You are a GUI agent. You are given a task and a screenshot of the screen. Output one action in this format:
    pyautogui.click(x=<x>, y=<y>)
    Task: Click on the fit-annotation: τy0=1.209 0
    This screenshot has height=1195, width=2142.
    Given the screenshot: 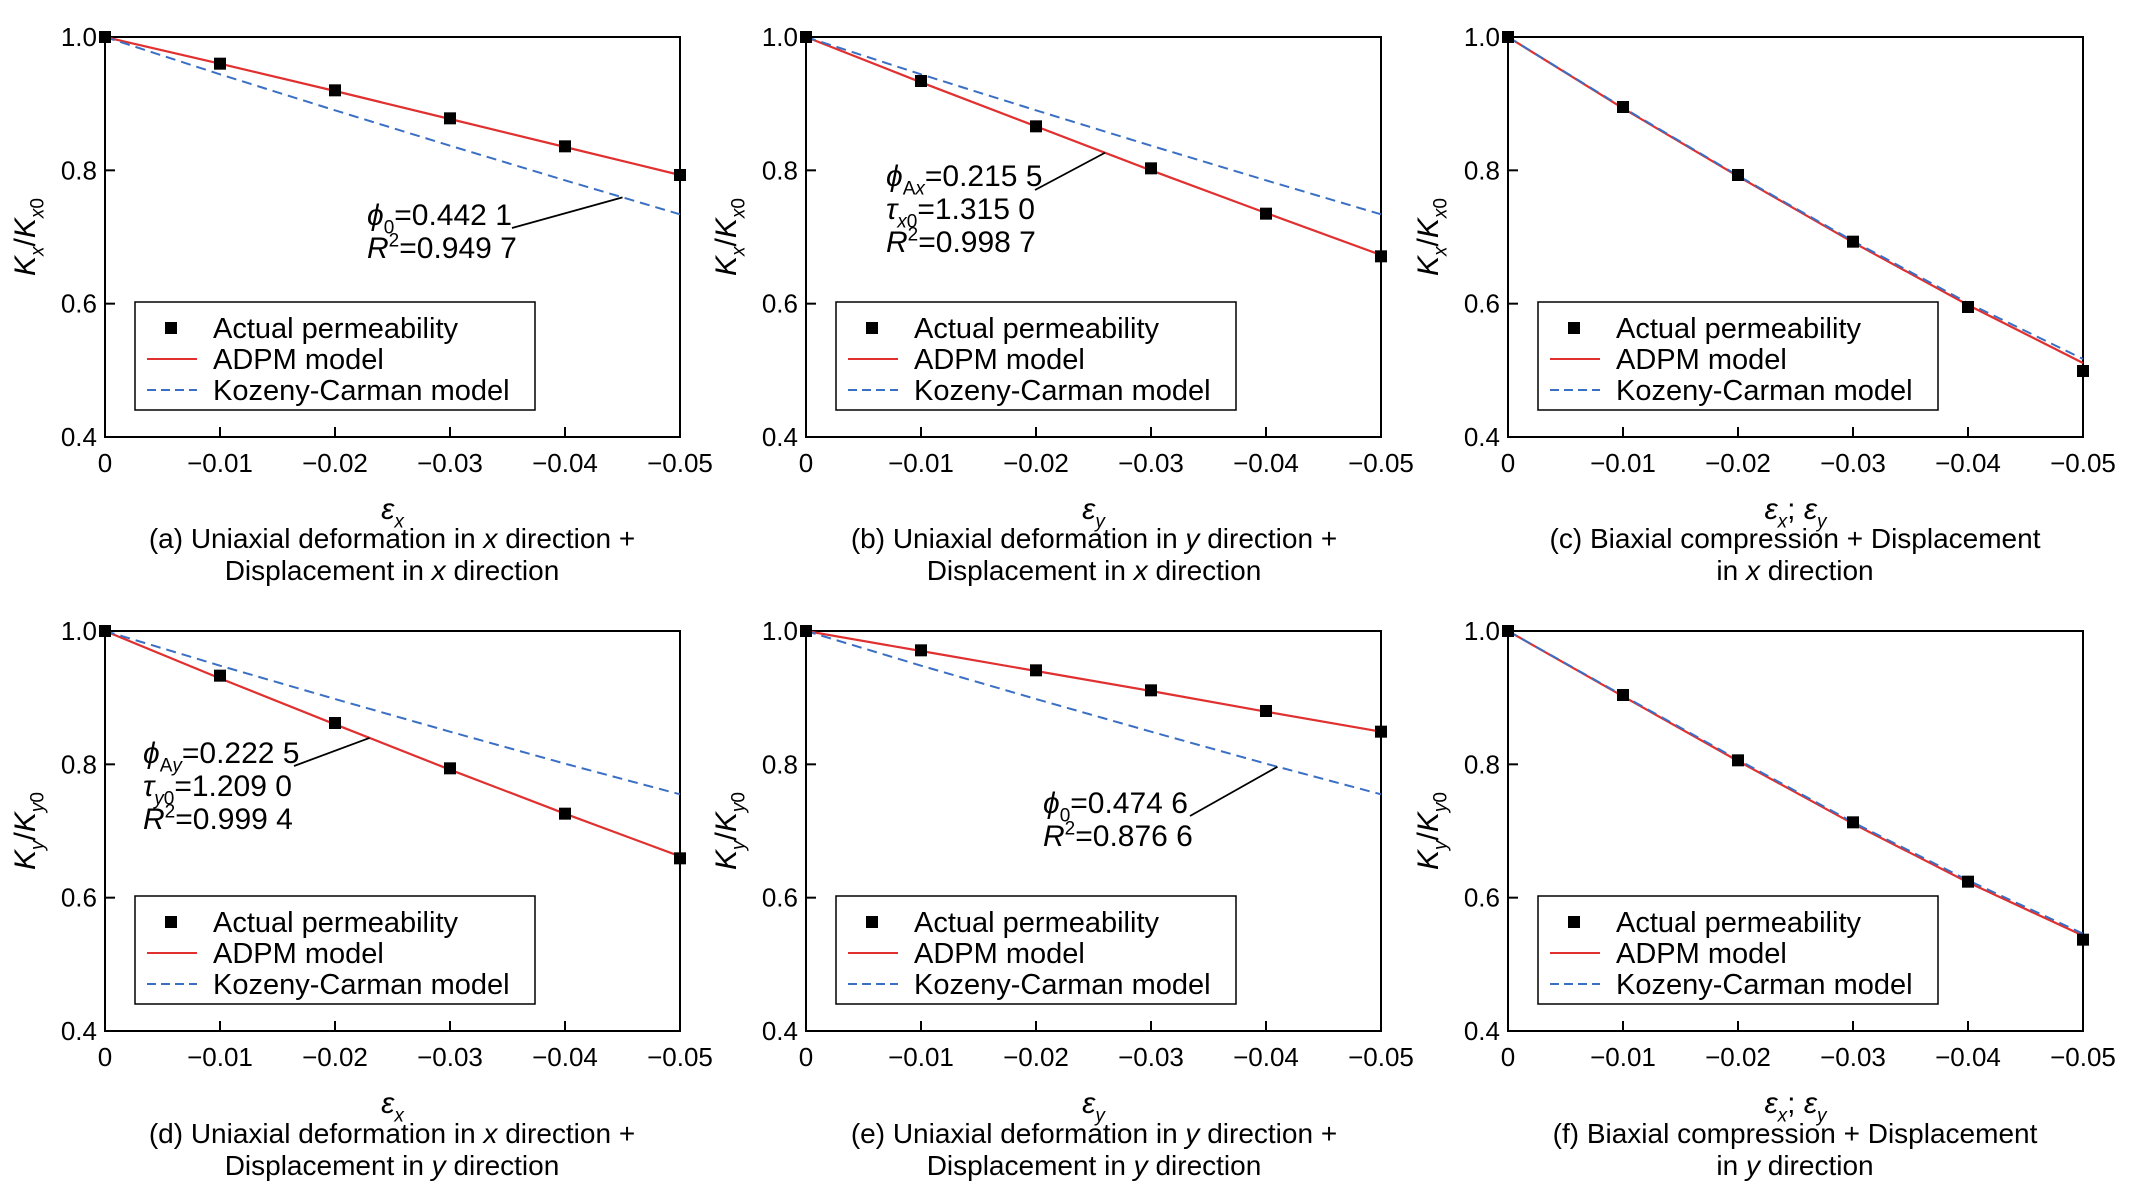 What is the action you would take?
    pyautogui.click(x=217, y=789)
    